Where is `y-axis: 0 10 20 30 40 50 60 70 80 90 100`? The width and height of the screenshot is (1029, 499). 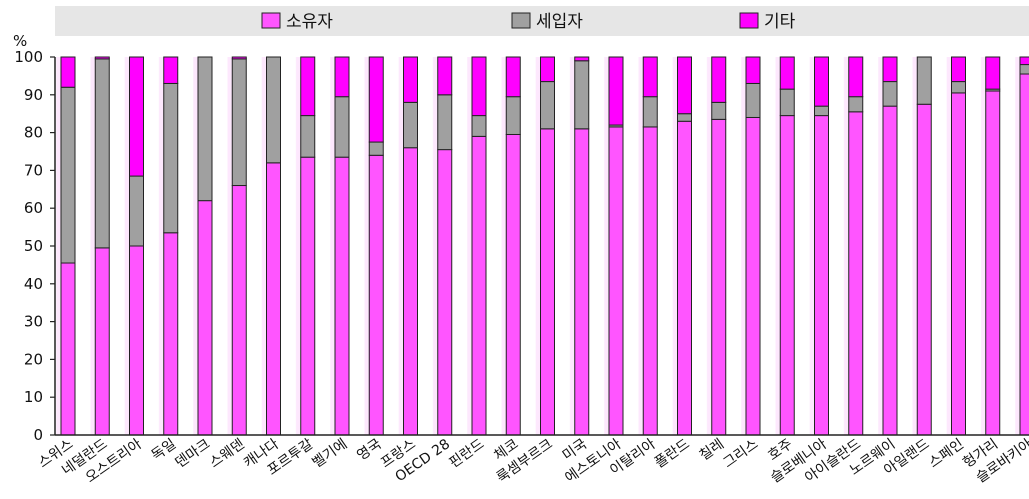
y-axis: 0 10 20 30 40 50 60 70 80 90 100 is located at coordinates (34, 246).